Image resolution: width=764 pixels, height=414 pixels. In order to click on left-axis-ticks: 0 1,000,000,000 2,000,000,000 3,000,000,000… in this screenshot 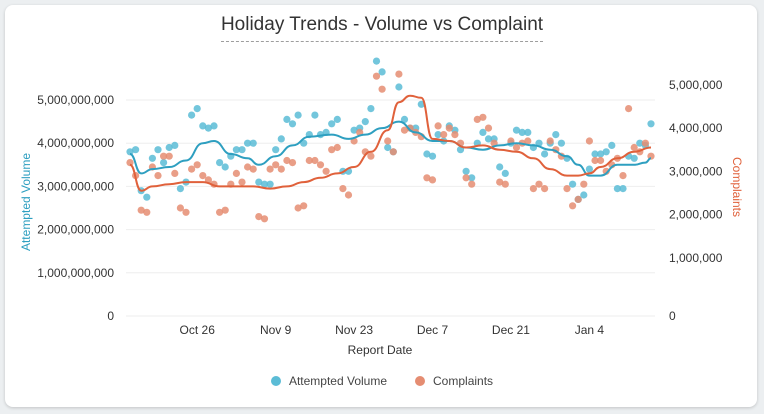, I will do `click(75, 208)`.